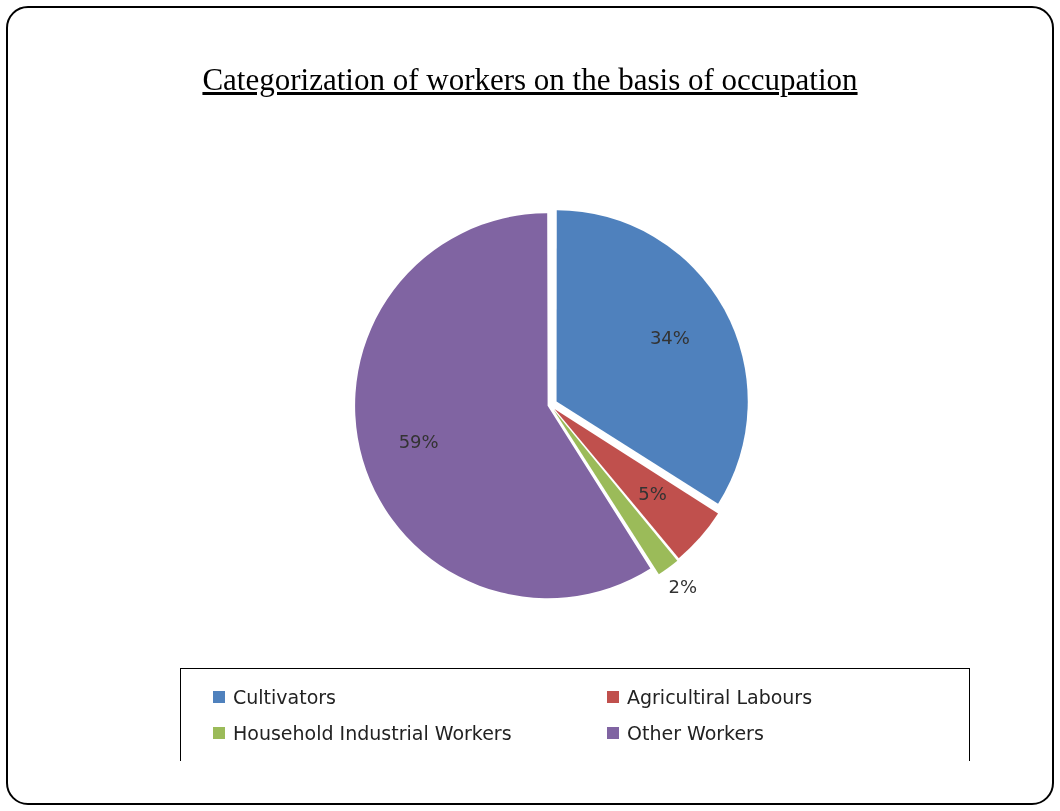 The height and width of the screenshot is (811, 1060). What do you see at coordinates (372, 733) in the screenshot?
I see `legend-label: Household Industrial Workers` at bounding box center [372, 733].